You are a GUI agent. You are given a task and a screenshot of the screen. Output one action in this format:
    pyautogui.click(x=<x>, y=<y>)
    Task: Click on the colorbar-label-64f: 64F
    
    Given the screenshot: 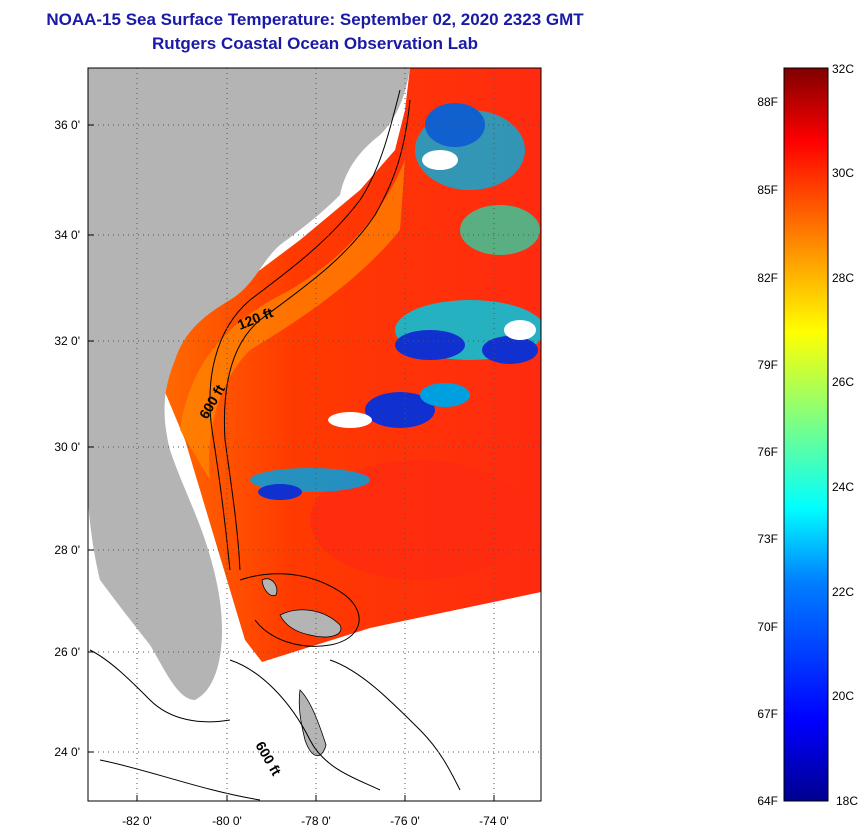 What is the action you would take?
    pyautogui.click(x=767, y=801)
    